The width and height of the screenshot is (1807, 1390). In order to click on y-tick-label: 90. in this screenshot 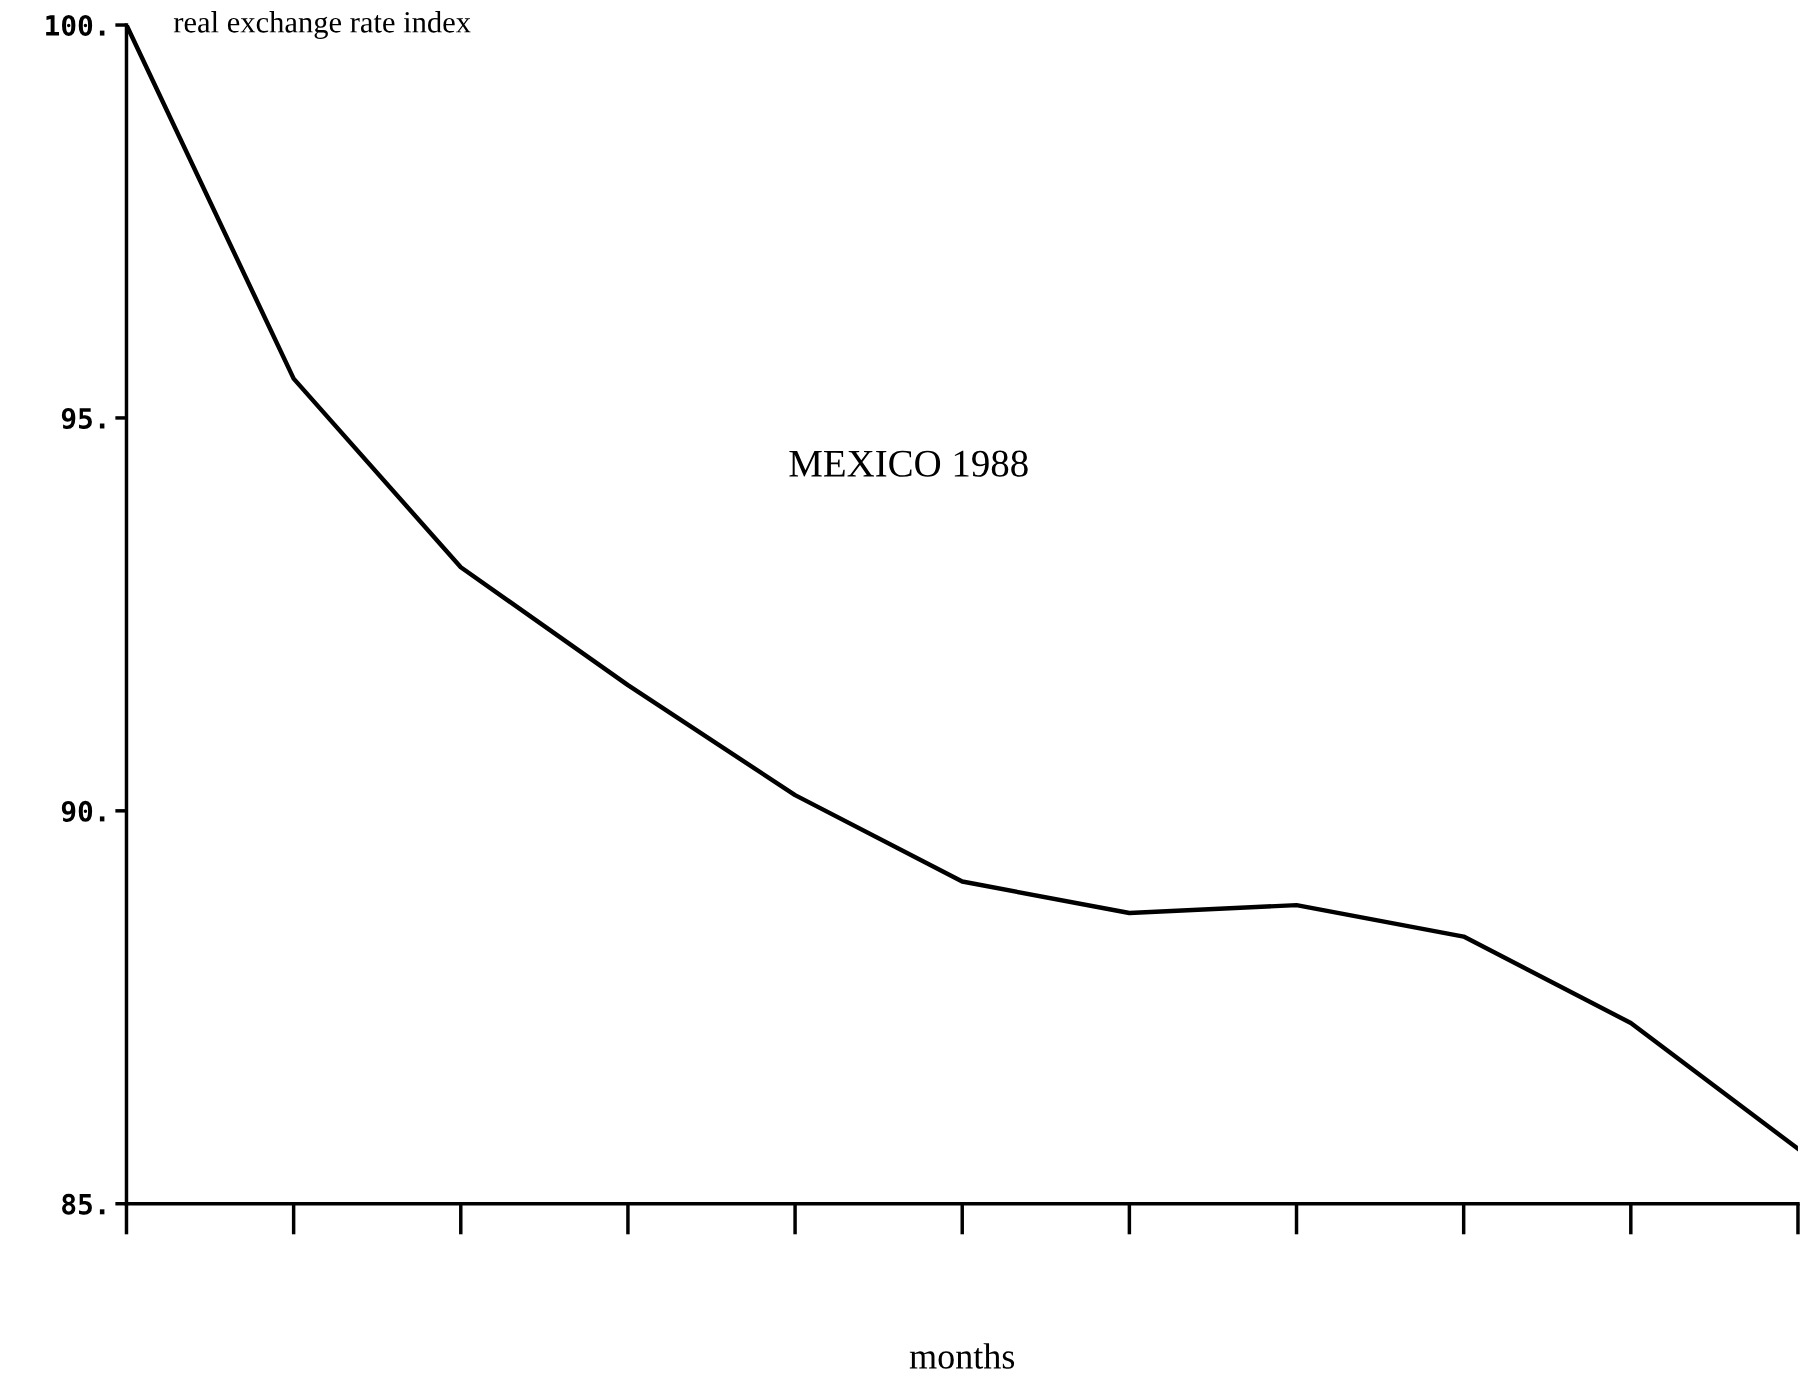, I will do `click(83, 811)`.